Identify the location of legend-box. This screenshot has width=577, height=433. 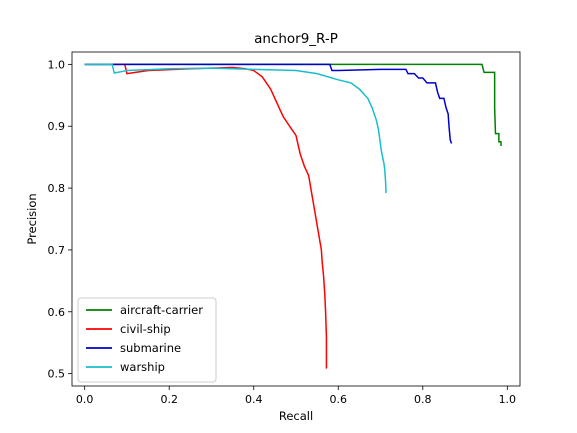
(147, 340).